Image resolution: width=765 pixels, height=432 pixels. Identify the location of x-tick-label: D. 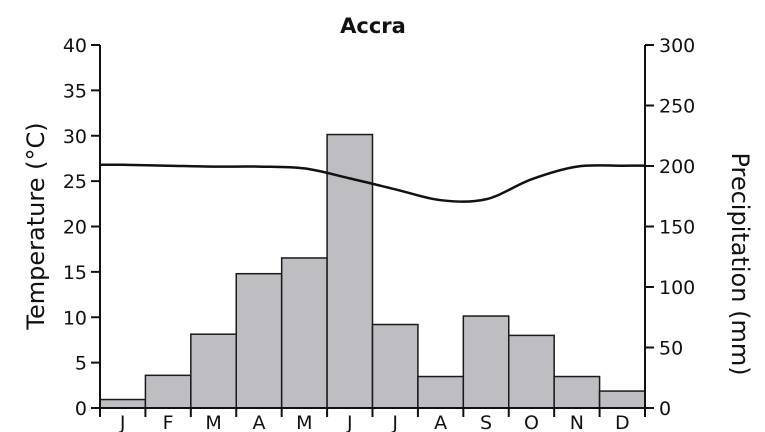
(622, 422).